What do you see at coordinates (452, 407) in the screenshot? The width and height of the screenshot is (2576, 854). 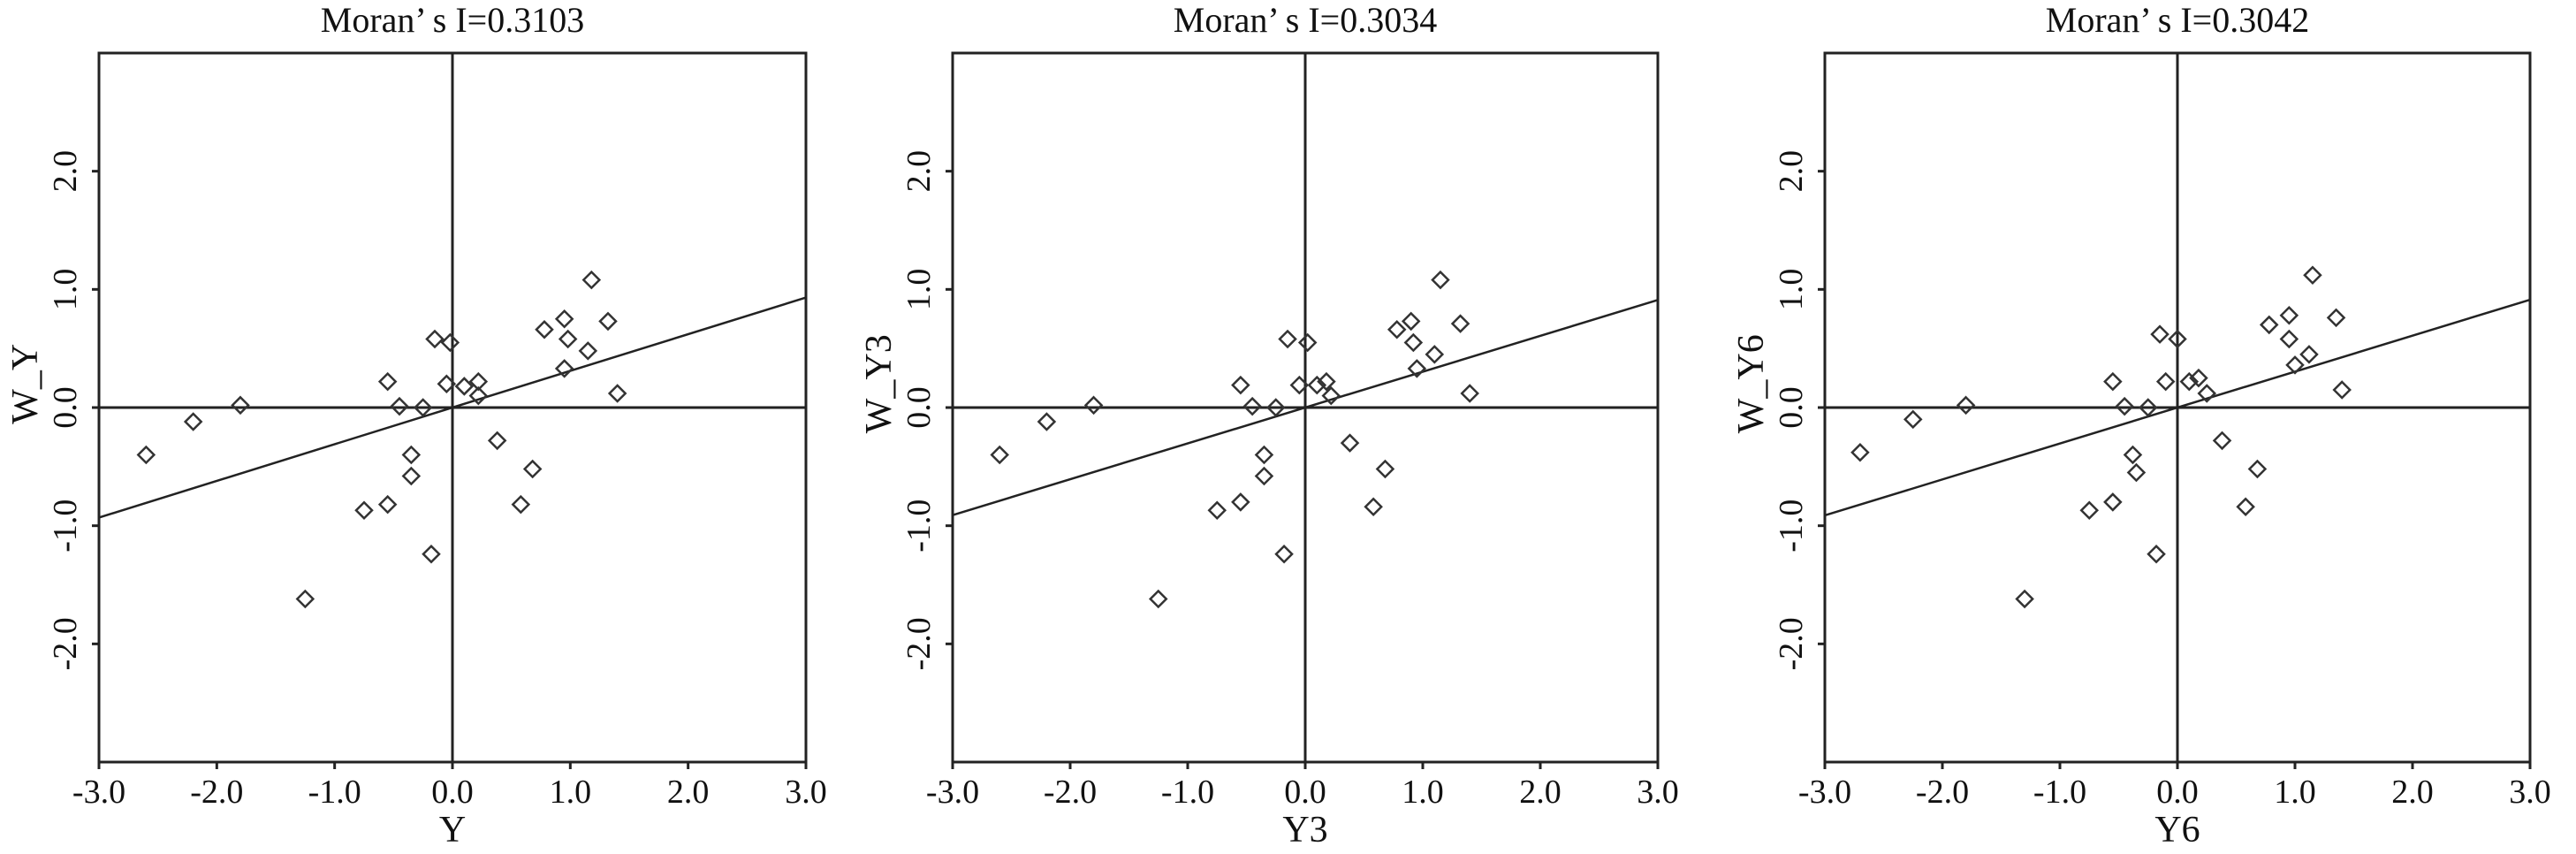 I see `regression-line` at bounding box center [452, 407].